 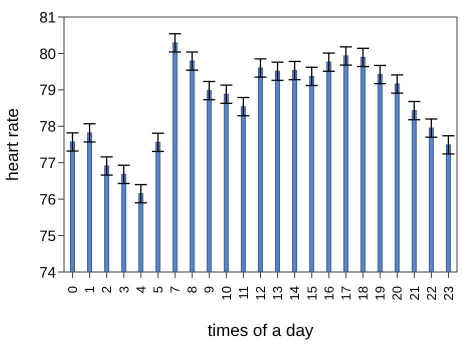 I want to click on x-tick-label: 3, so click(x=124, y=290).